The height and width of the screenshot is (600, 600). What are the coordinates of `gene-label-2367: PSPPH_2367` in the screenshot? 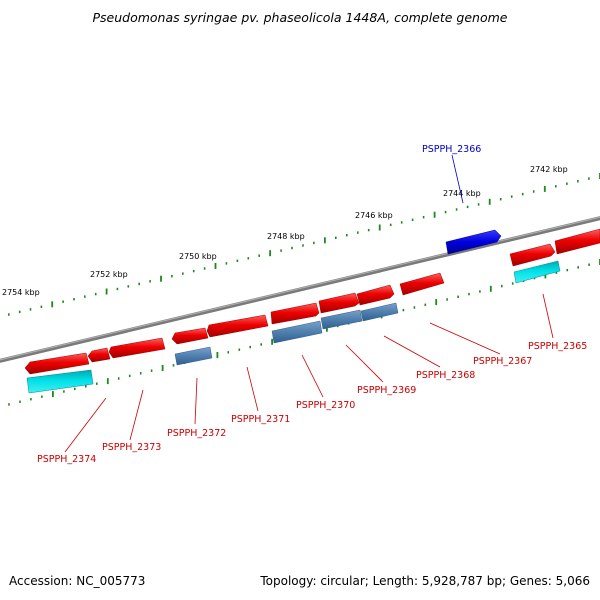 It's located at (502, 361).